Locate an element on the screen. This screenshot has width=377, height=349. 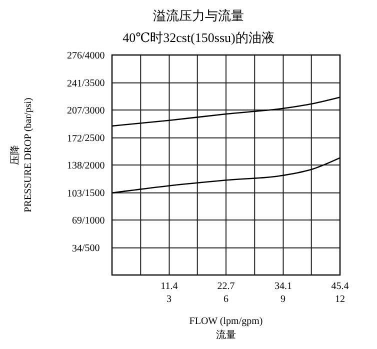
chart-subtitle: 40℃时32cst(150ssu)的油液 is located at coordinates (198, 37).